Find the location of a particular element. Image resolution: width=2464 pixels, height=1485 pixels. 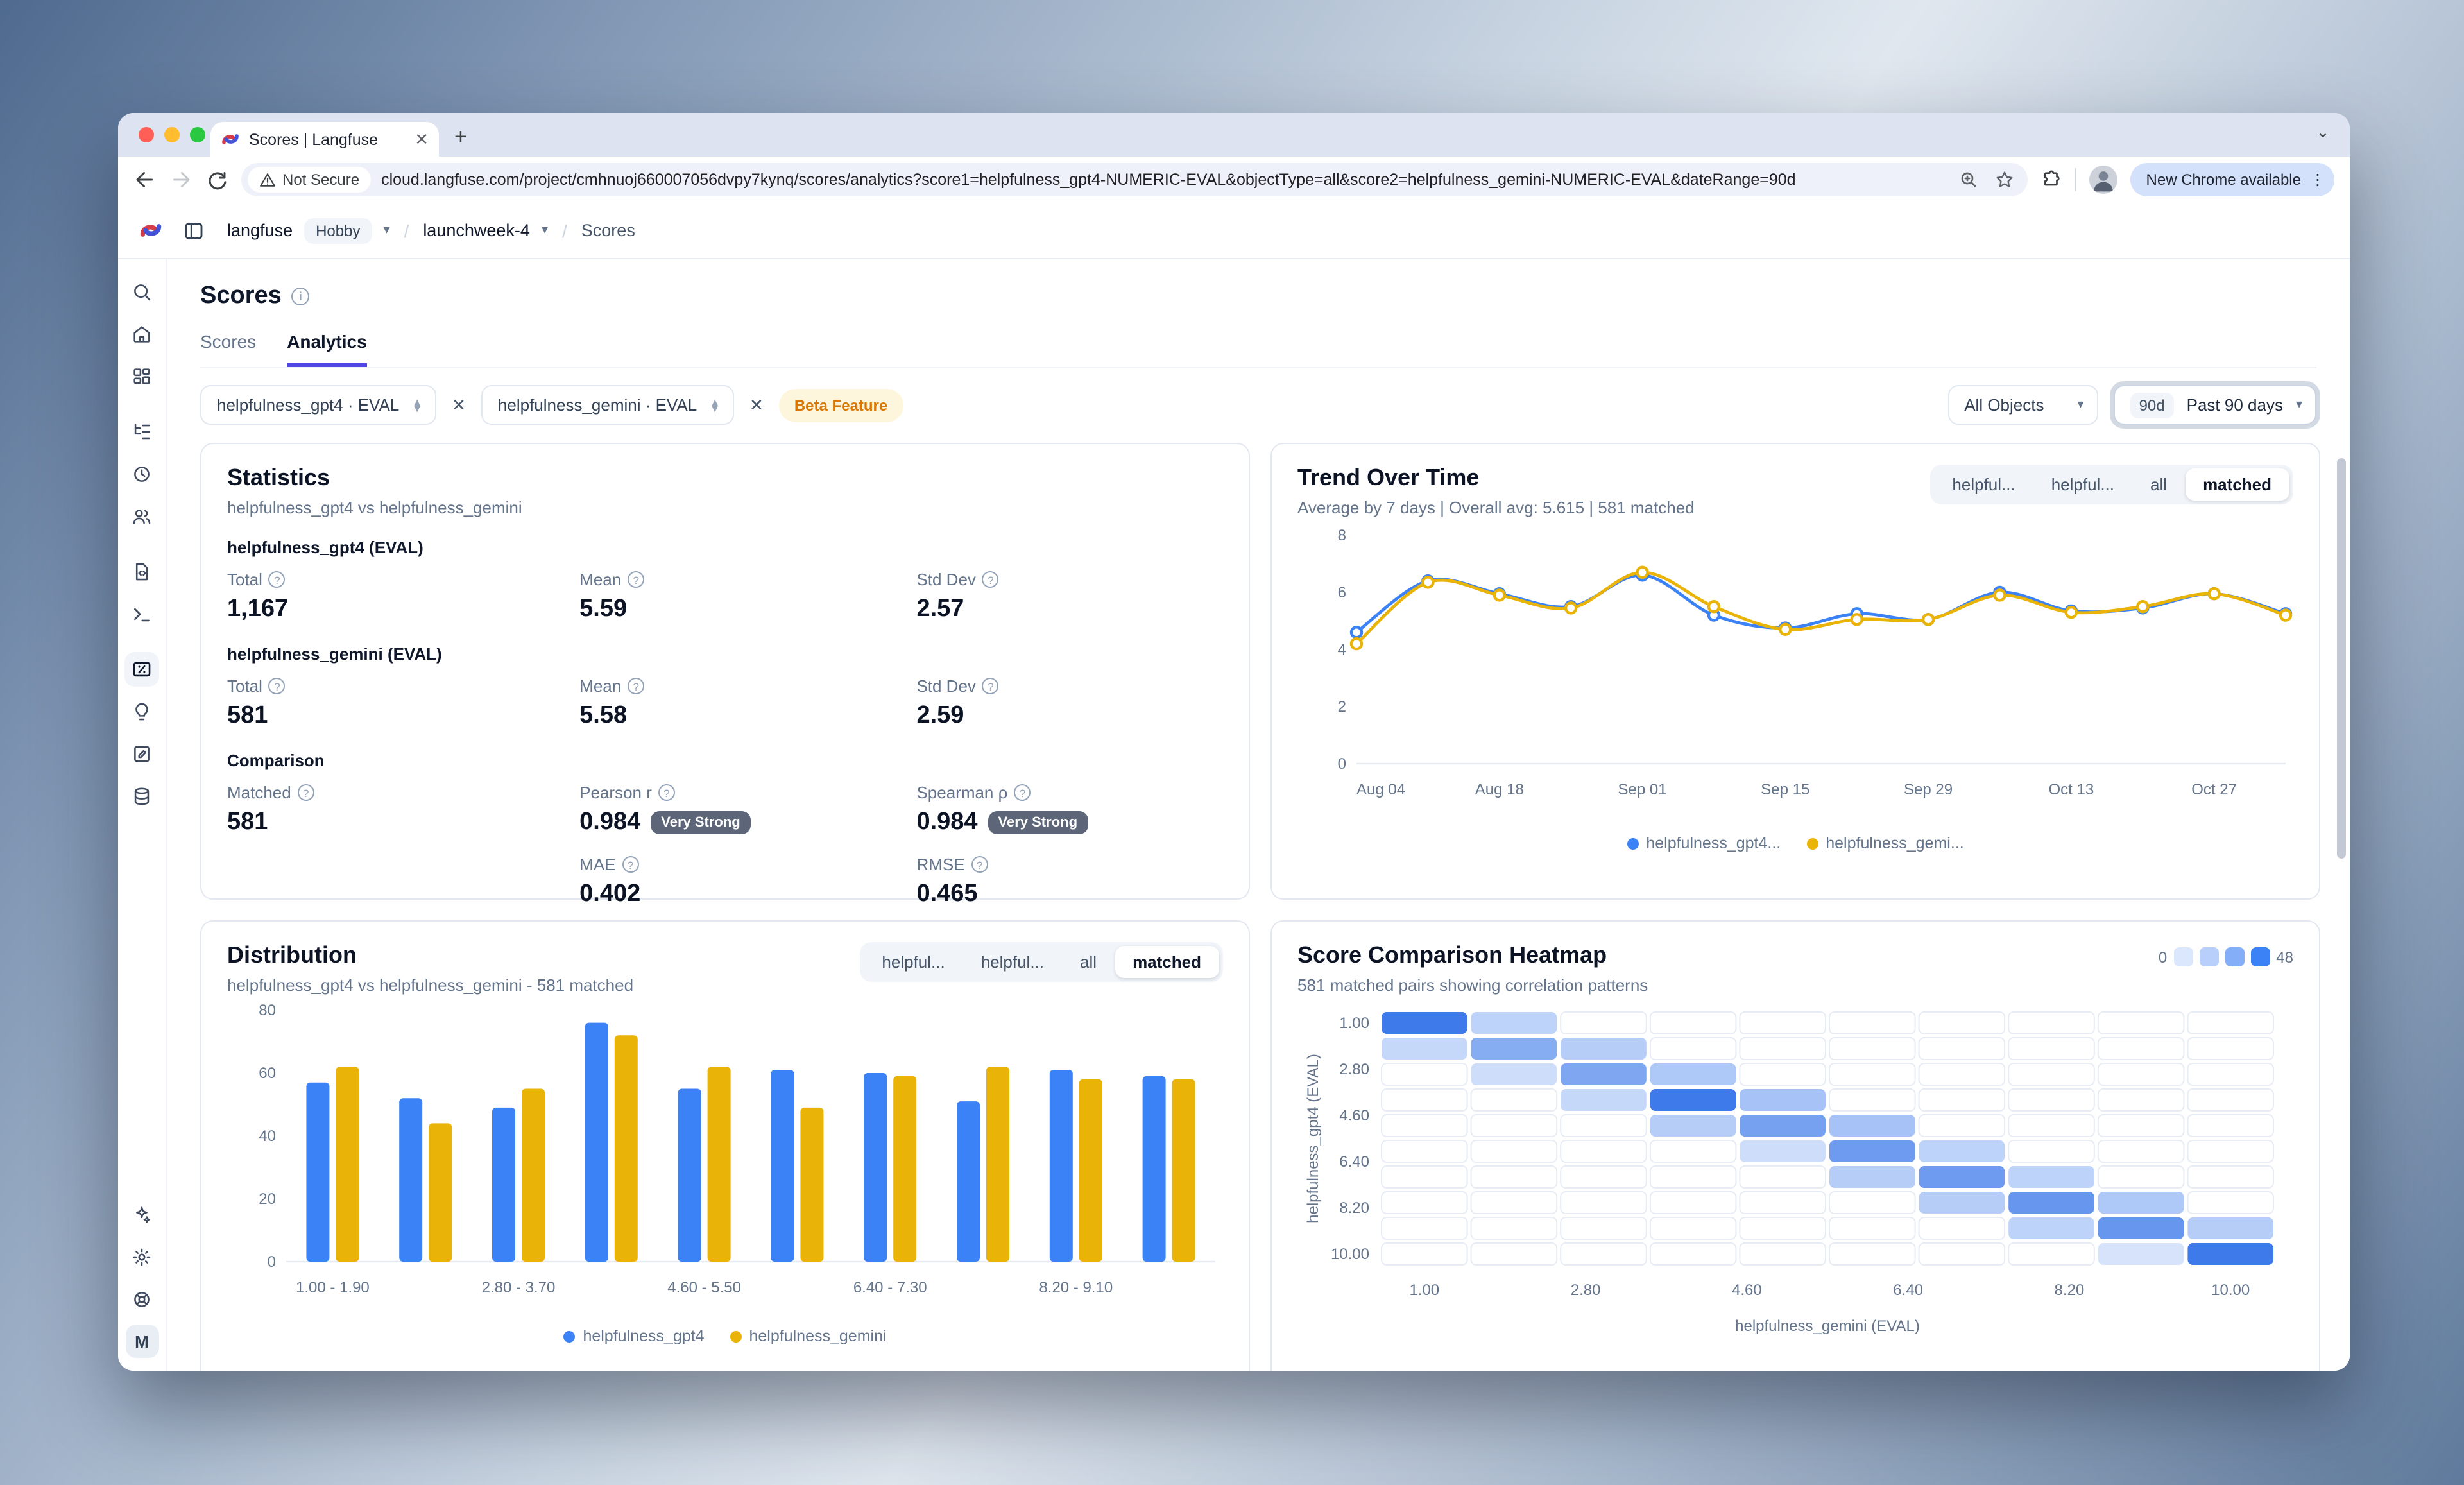

user-avatar: M is located at coordinates (142, 1341).